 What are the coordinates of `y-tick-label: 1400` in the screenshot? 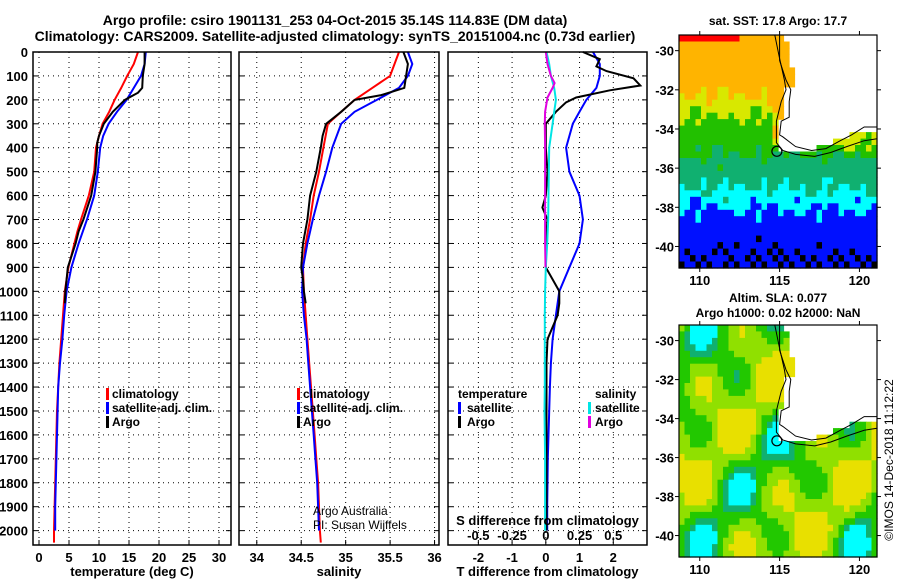 It's located at (14, 387).